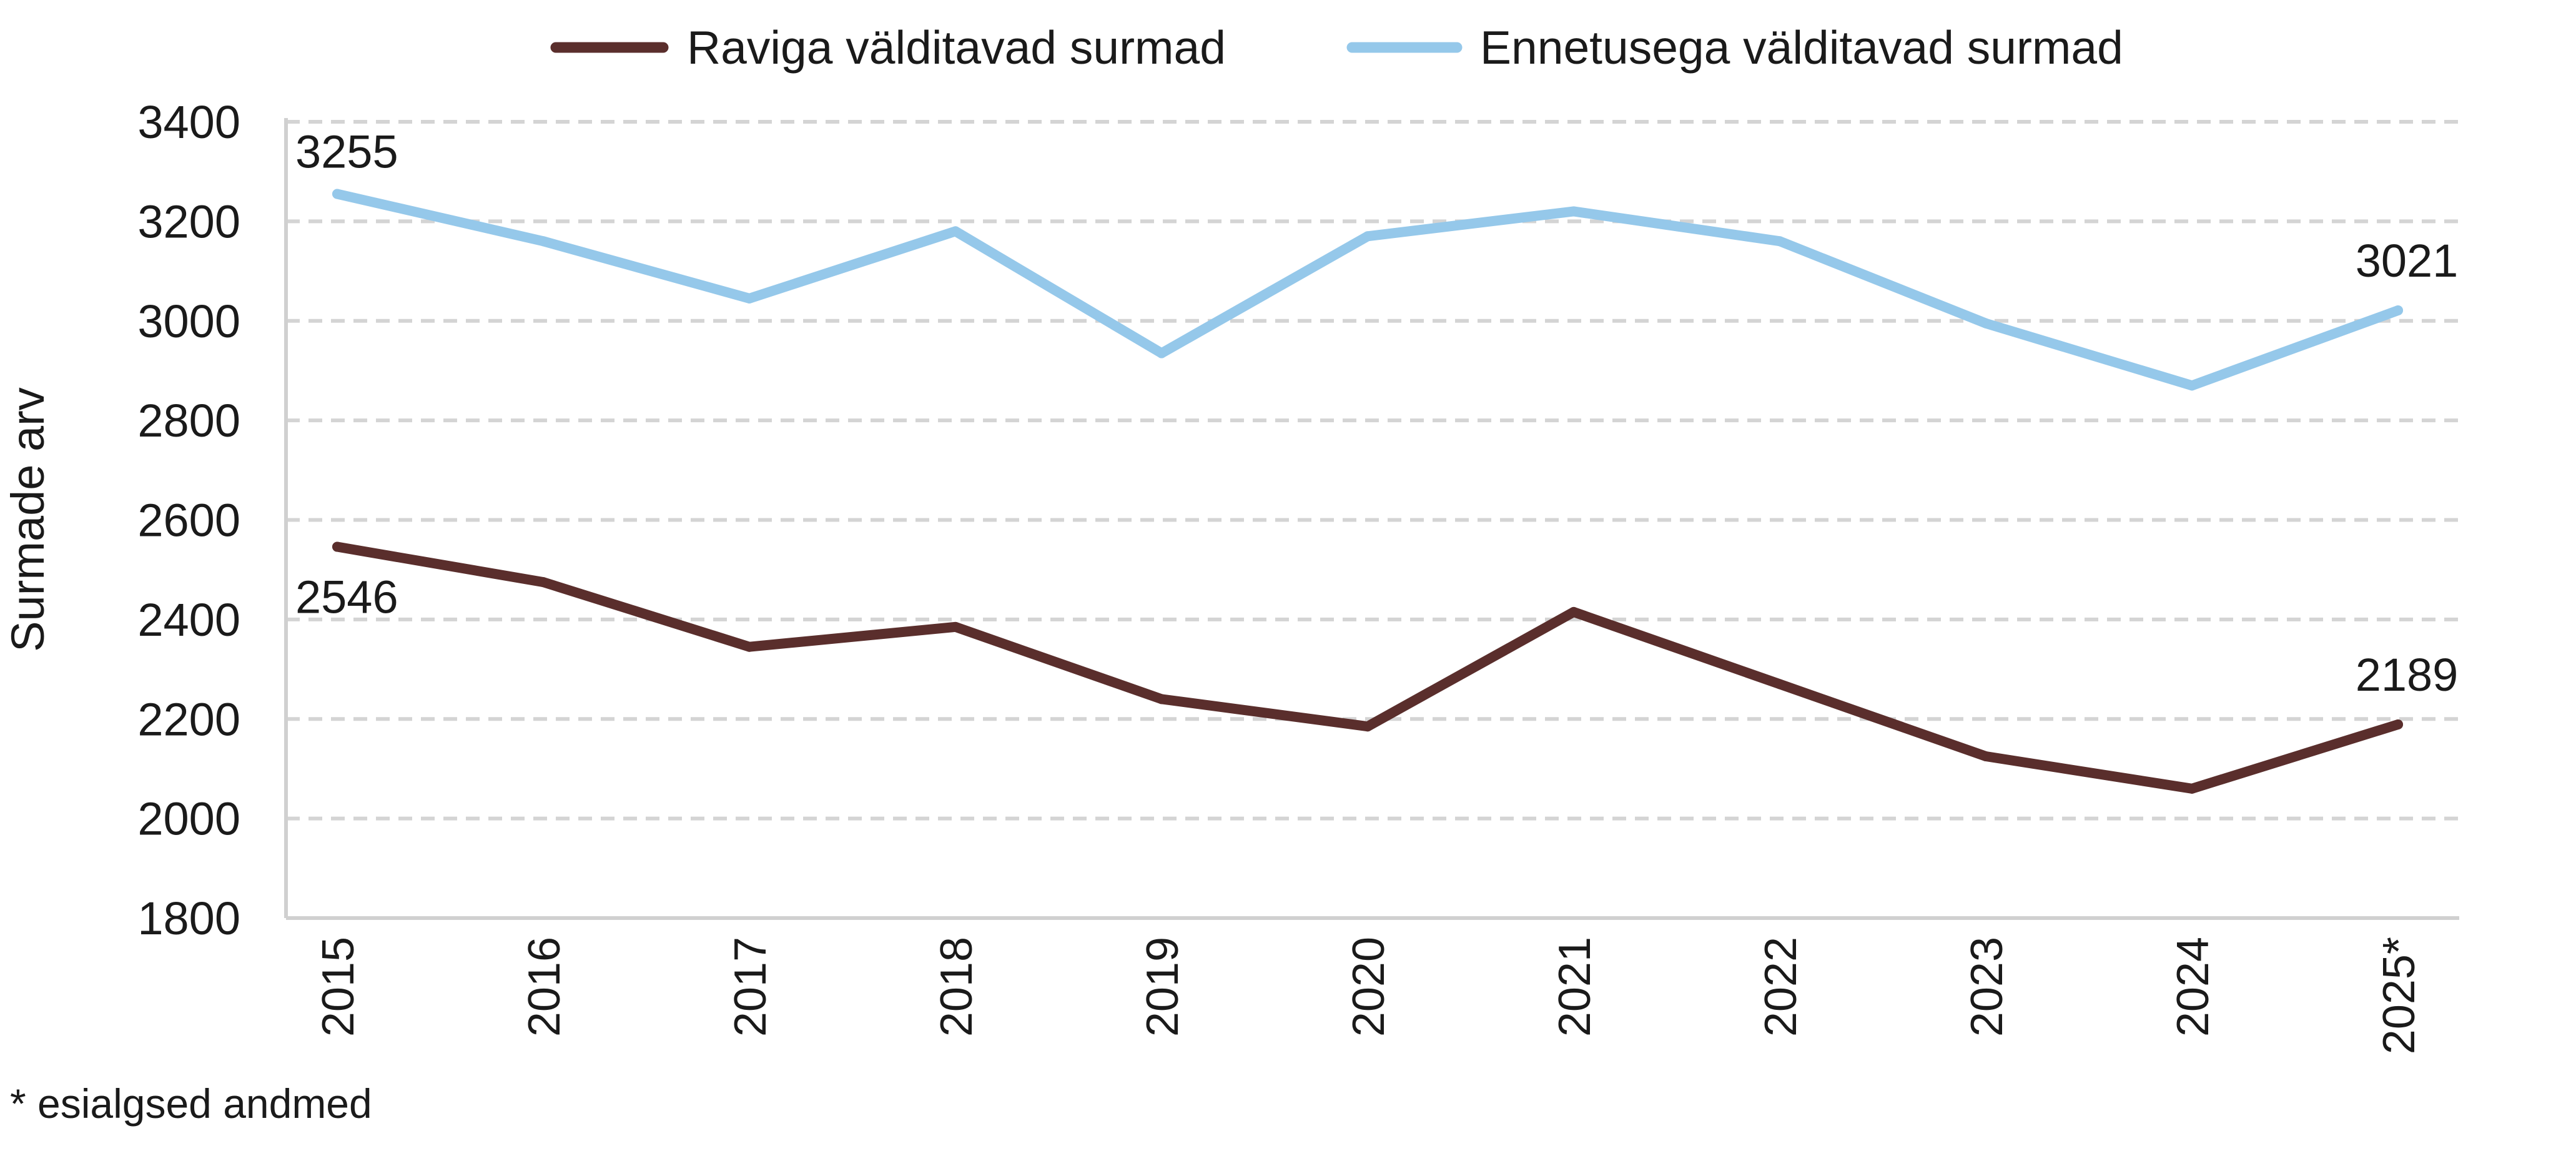  I want to click on x-tick-label: 2016, so click(545, 987).